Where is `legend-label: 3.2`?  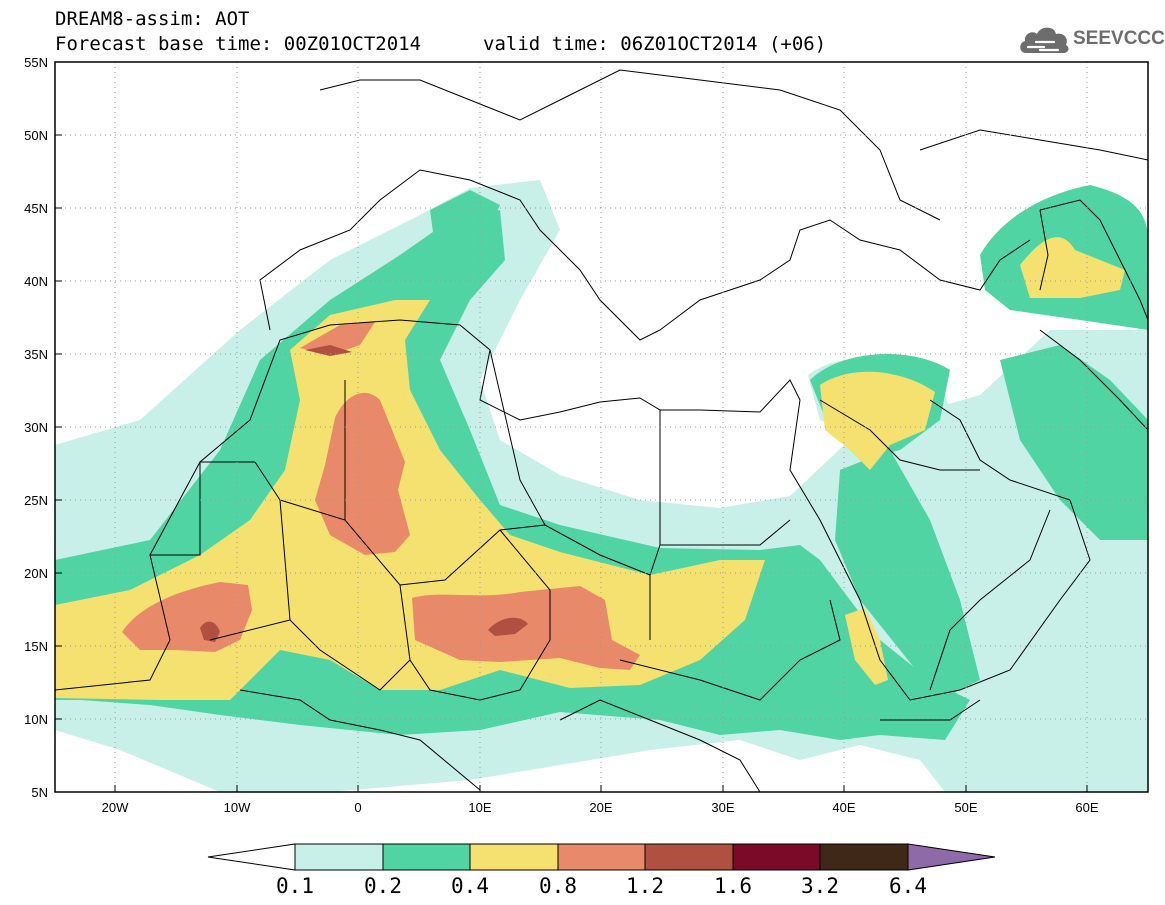 legend-label: 3.2 is located at coordinates (820, 886).